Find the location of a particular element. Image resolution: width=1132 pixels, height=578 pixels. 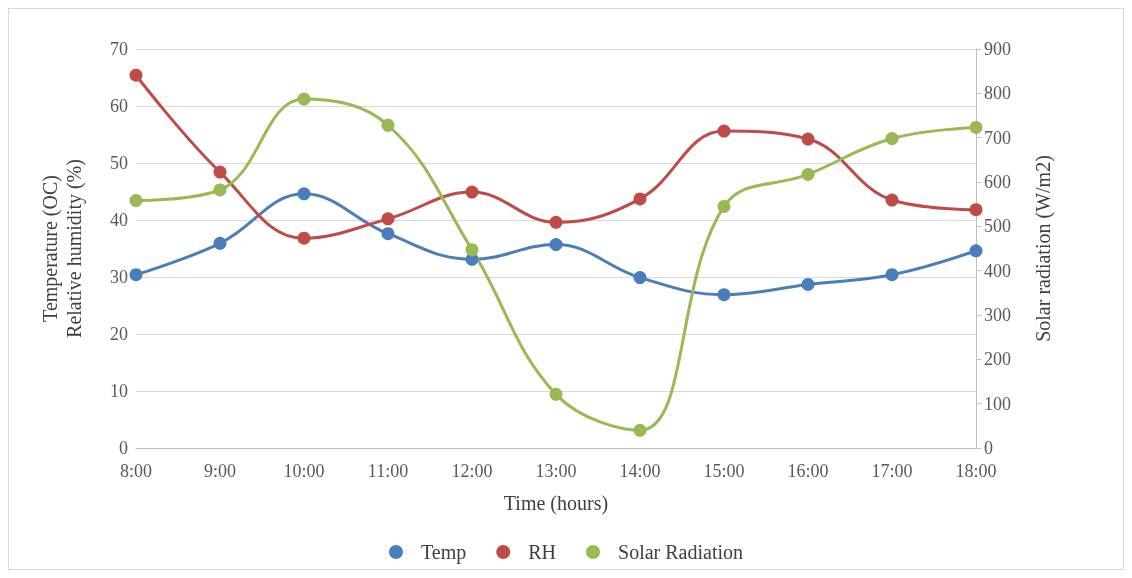

x-tick-label: 17:00 is located at coordinates (892, 471).